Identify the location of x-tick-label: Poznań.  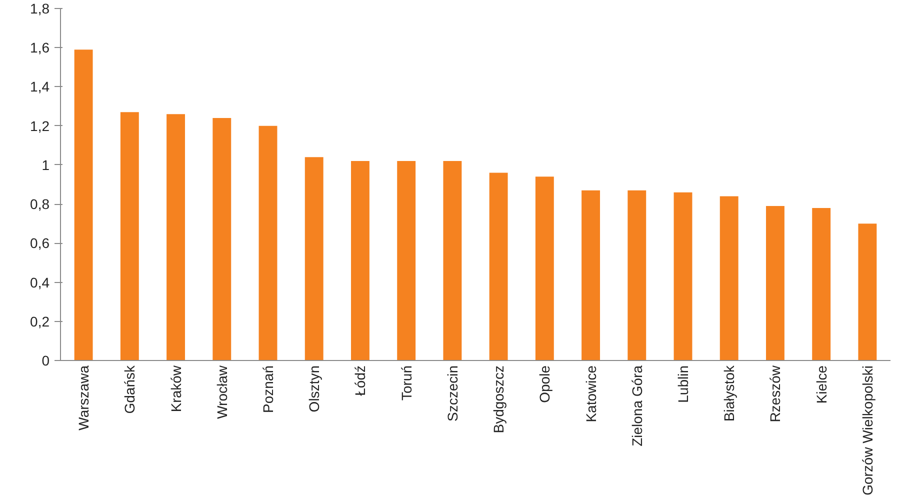
(268, 389).